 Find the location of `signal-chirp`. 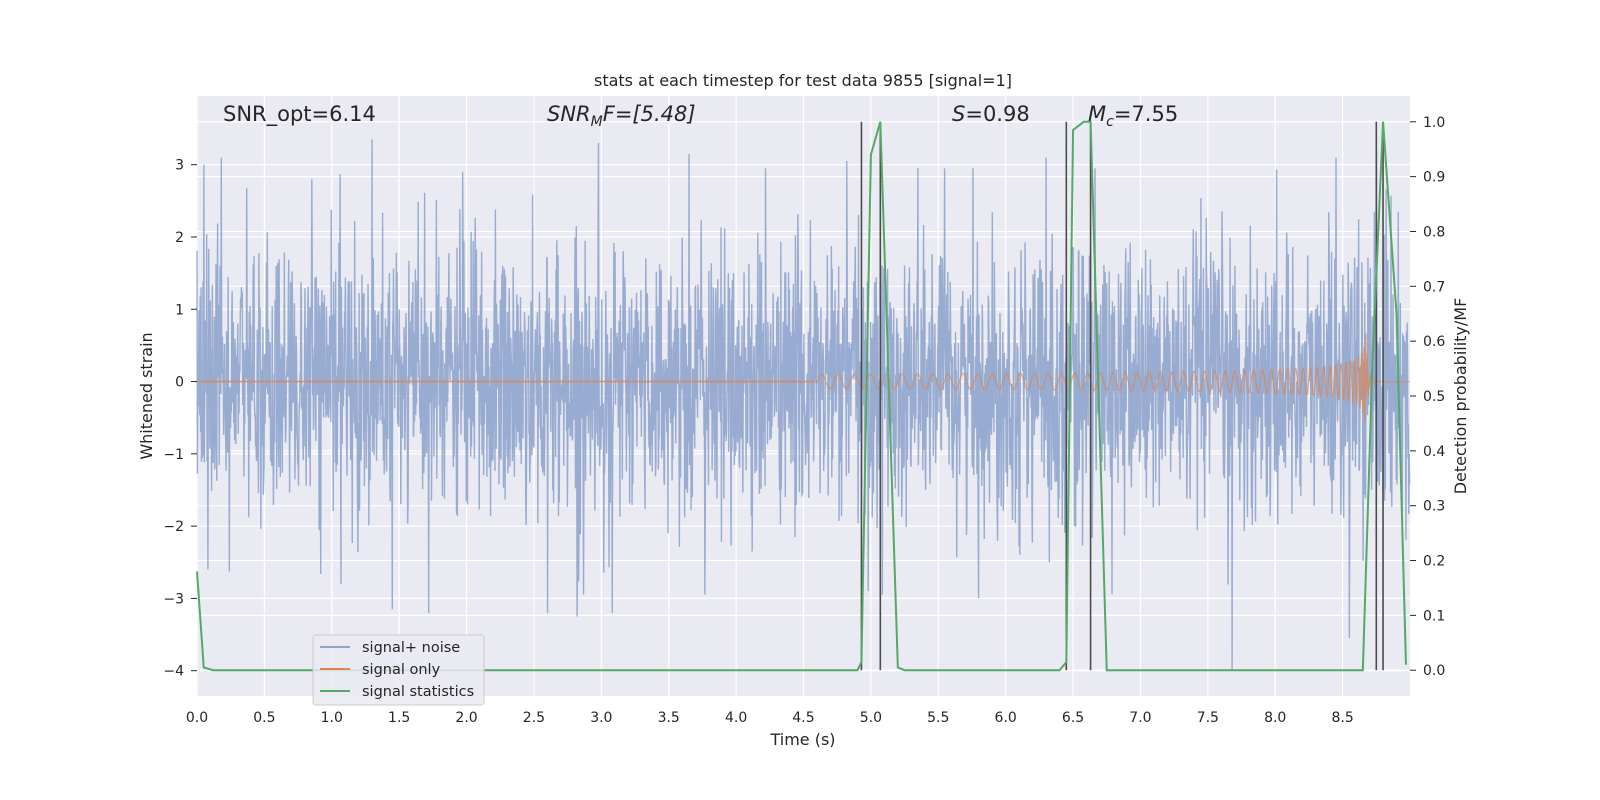

signal-chirp is located at coordinates (1113, 377).